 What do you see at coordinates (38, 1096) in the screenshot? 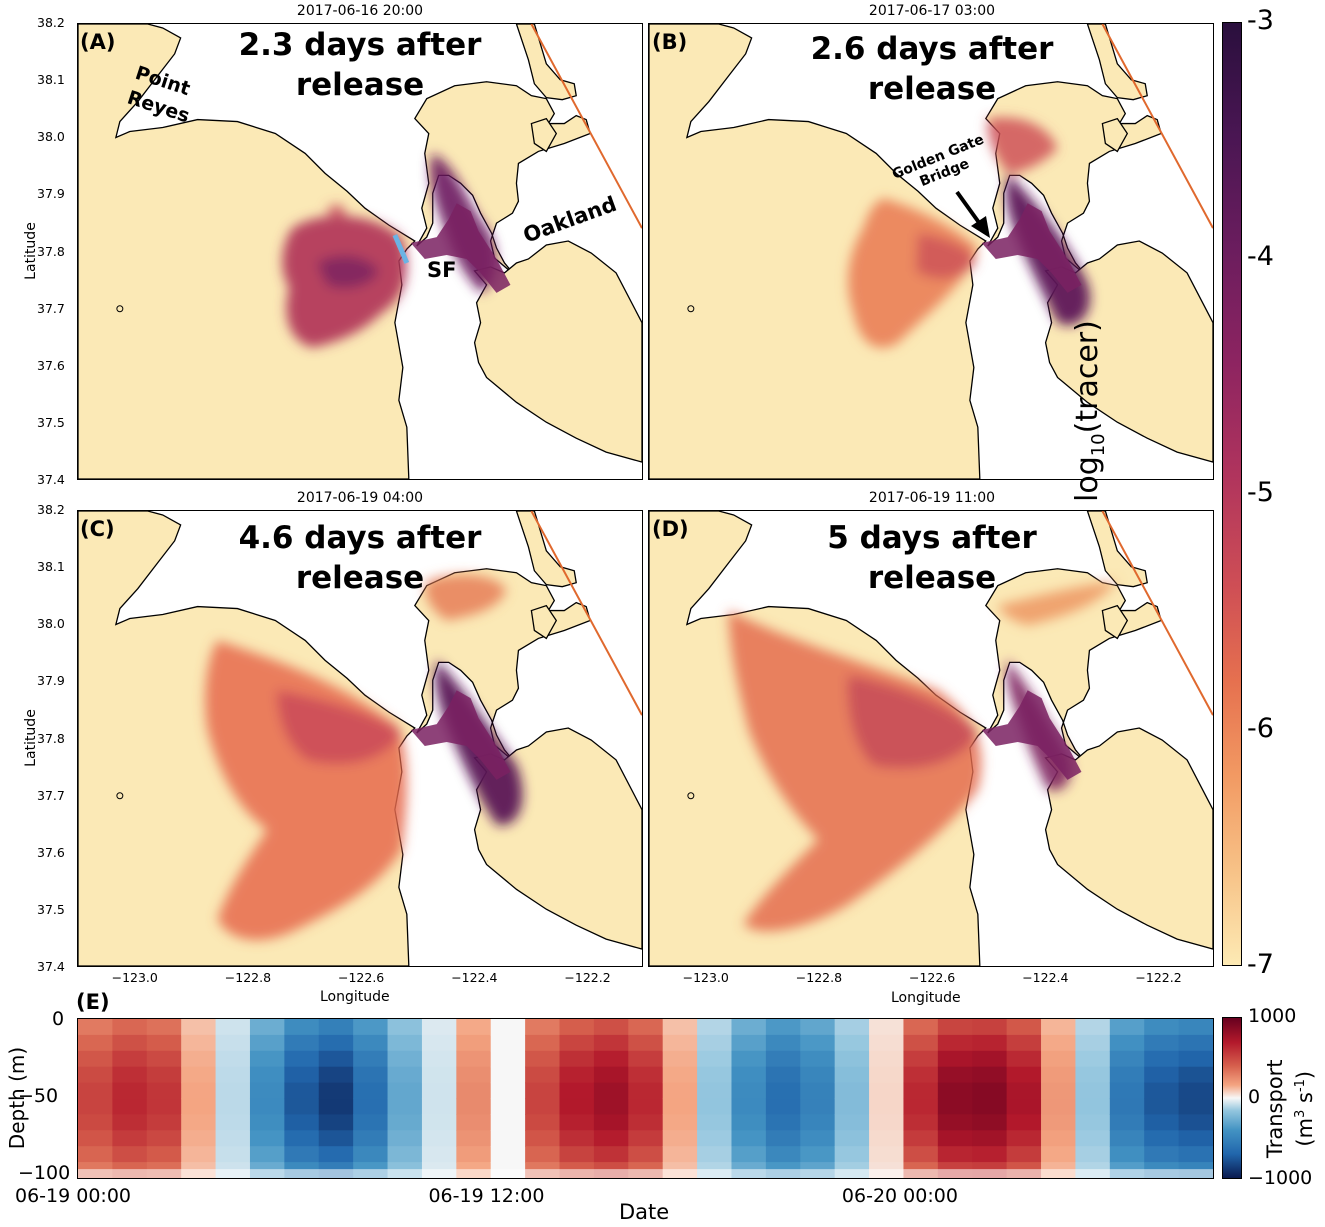
I see `e-y-tick-label: −50` at bounding box center [38, 1096].